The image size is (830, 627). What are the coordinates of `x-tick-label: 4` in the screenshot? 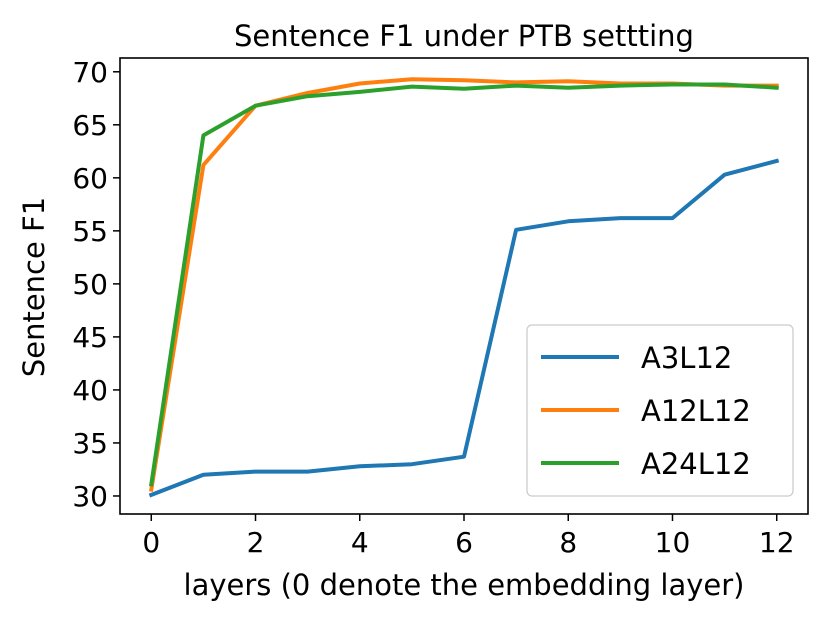 It's located at (360, 542).